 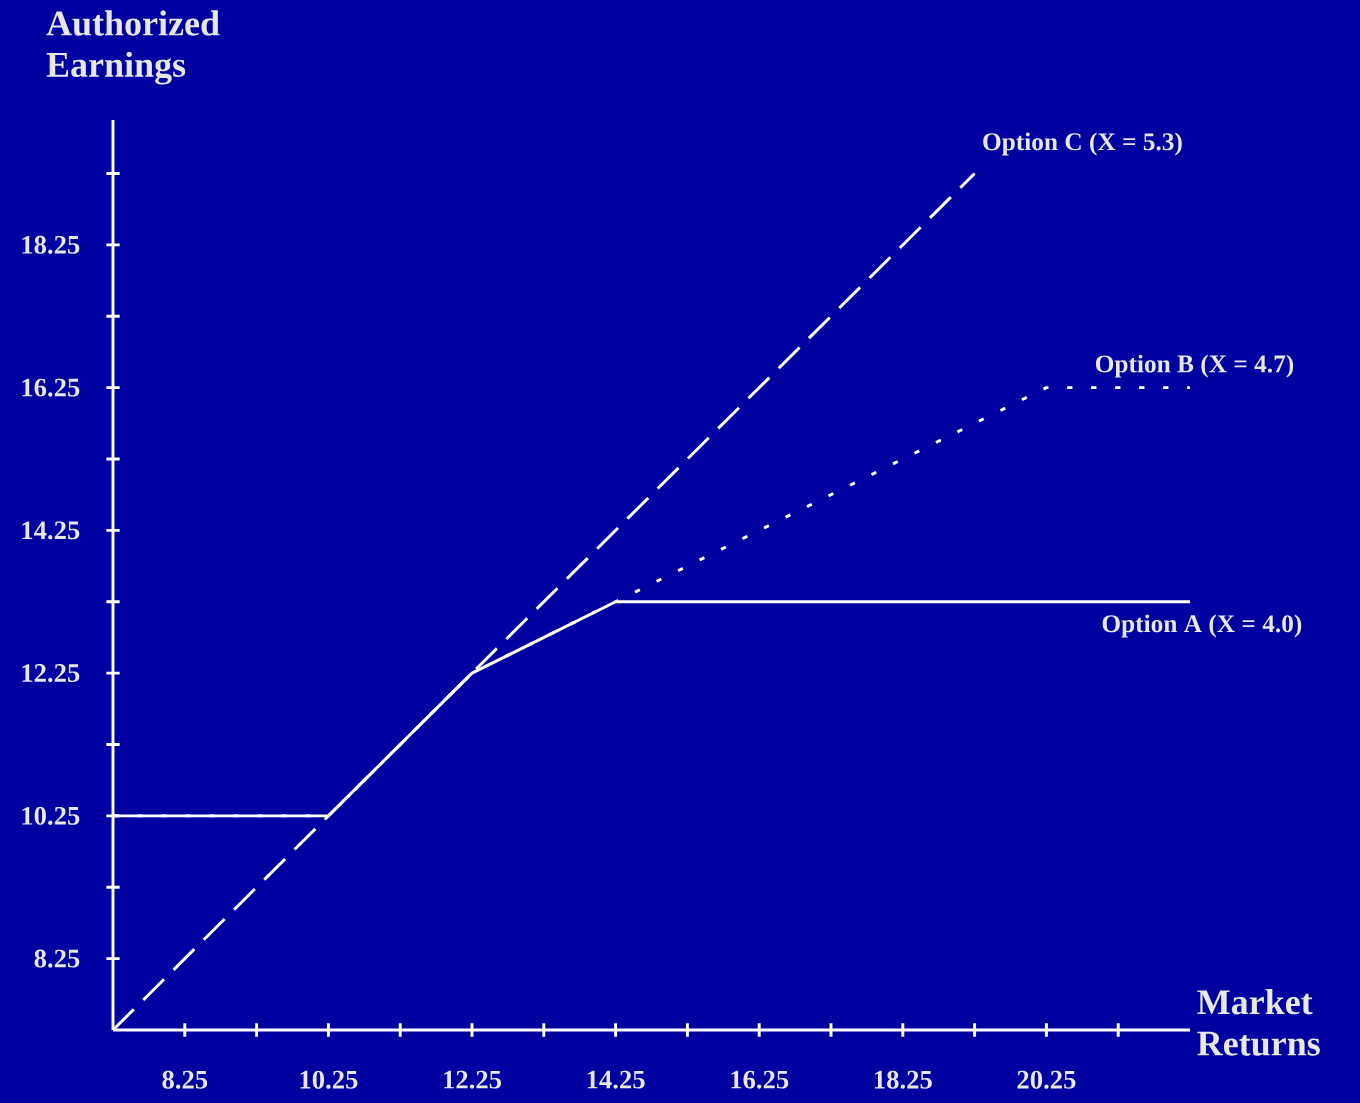 What do you see at coordinates (760, 1079) in the screenshot?
I see `x-tick-label: 16.25` at bounding box center [760, 1079].